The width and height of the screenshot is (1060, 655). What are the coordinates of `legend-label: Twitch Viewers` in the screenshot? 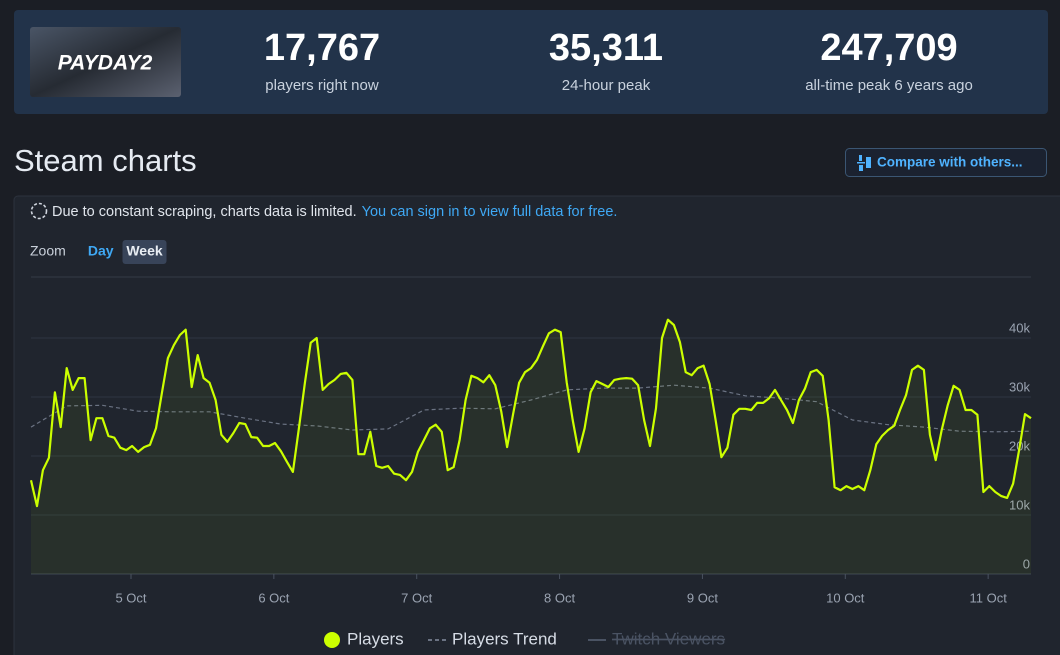 It's located at (668, 638).